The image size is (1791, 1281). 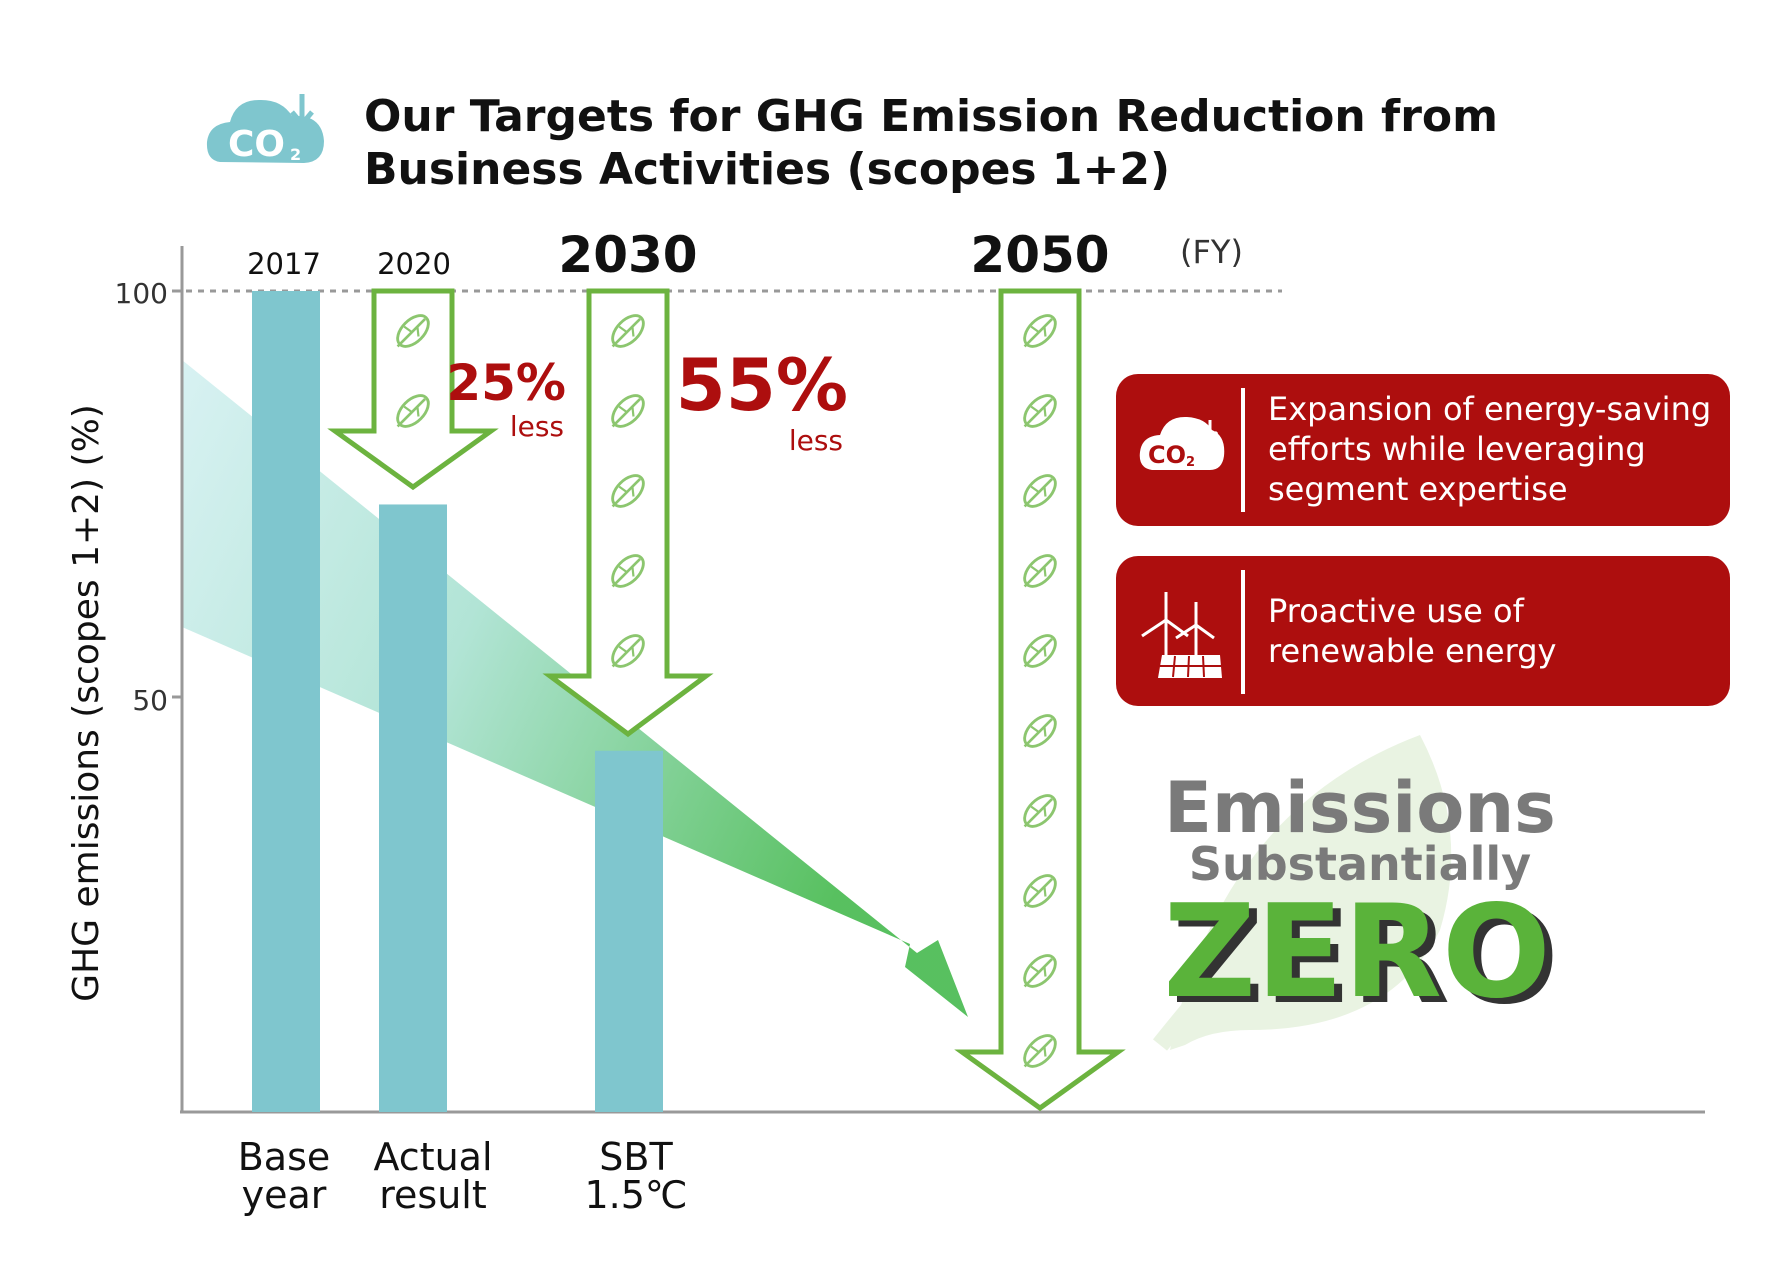 What do you see at coordinates (627, 255) in the screenshot?
I see `year-label-2030: 2030` at bounding box center [627, 255].